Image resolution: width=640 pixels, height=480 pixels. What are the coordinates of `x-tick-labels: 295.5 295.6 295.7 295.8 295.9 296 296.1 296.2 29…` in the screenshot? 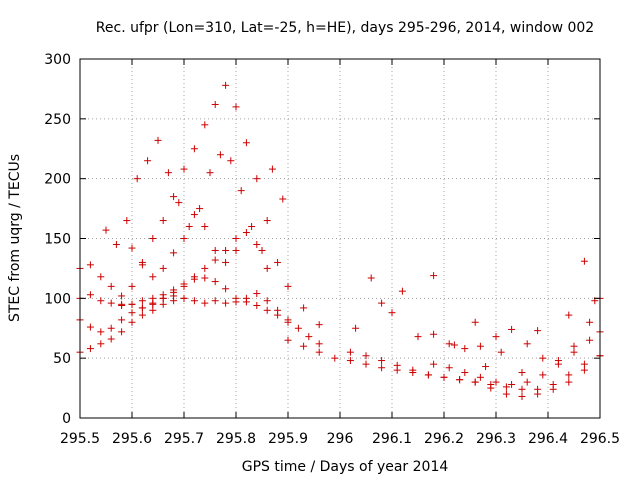 It's located at (340, 439).